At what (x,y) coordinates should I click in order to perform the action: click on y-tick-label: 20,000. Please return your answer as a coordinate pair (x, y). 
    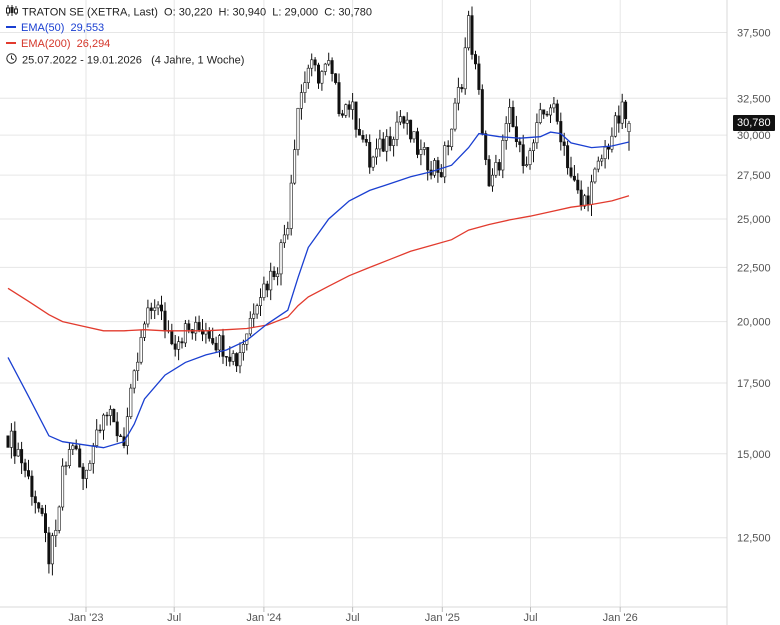
    Looking at the image, I should click on (754, 323).